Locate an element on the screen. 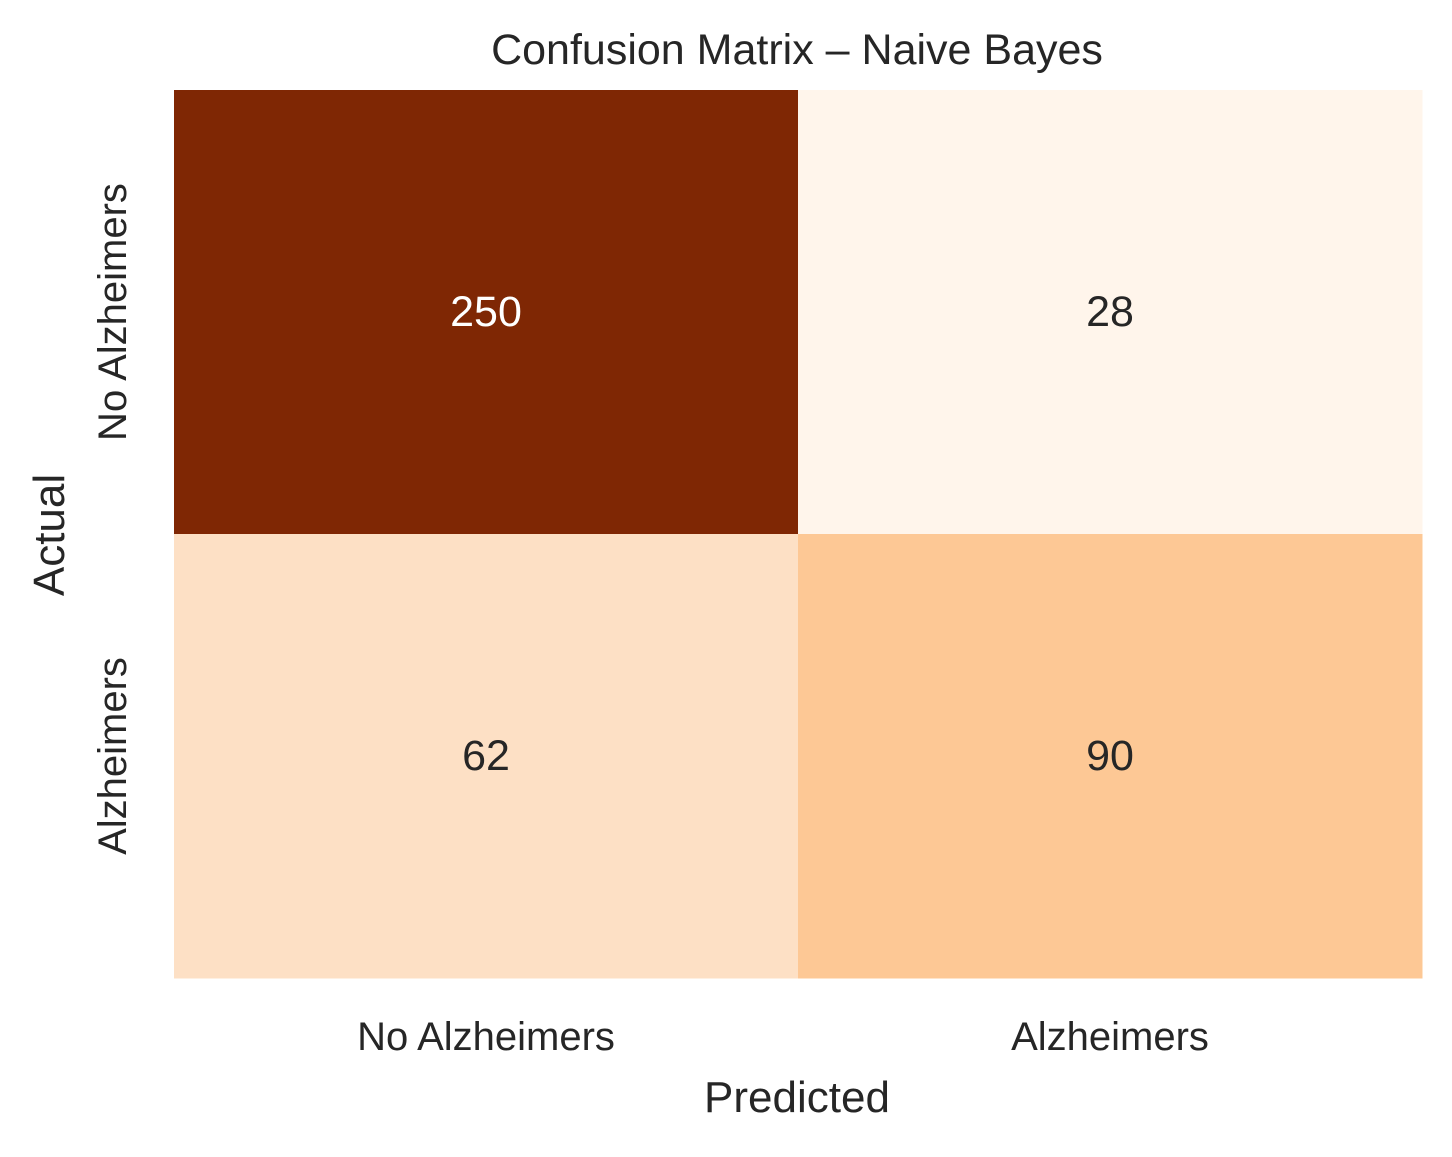 This screenshot has width=1452, height=1157. cell-value-label: 62 is located at coordinates (486, 756).